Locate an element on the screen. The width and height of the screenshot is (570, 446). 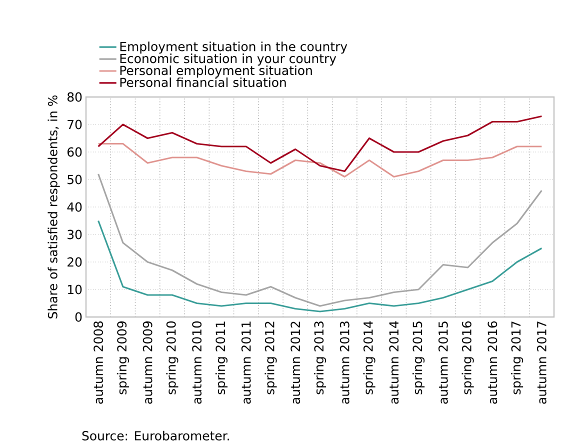
legend-label: Economic situation in your country is located at coordinates (228, 60).